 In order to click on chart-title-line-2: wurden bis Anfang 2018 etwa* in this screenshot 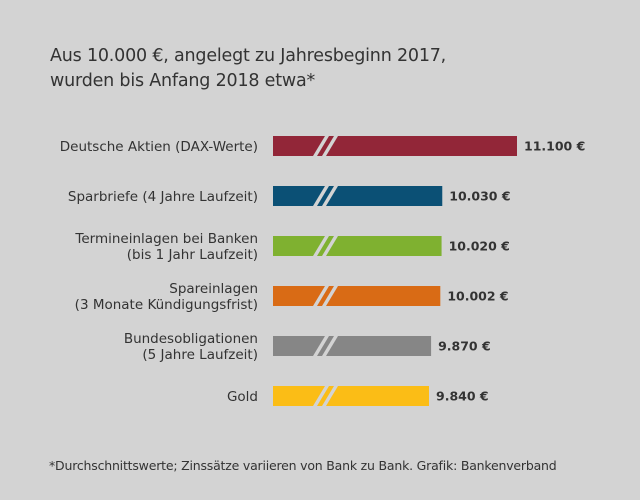, I will do `click(183, 81)`.